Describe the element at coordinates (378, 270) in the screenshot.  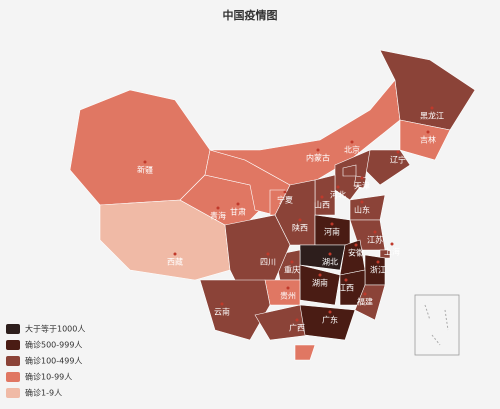
I see `province-label: 浙江` at that location.